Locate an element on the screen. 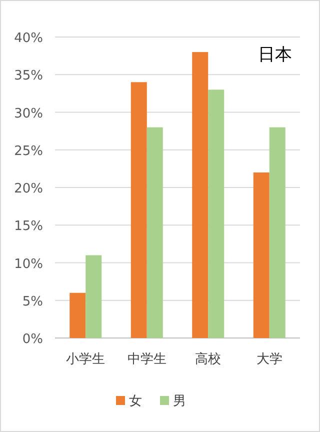  y-tick-label: 15% is located at coordinates (28, 226).